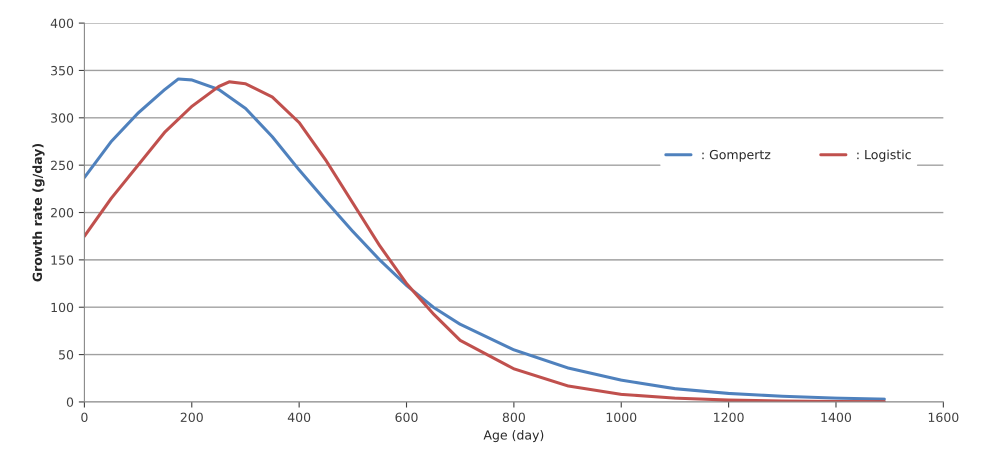 The image size is (993, 462). Describe the element at coordinates (514, 436) in the screenshot. I see `x-axis-title: Age (day)` at that location.